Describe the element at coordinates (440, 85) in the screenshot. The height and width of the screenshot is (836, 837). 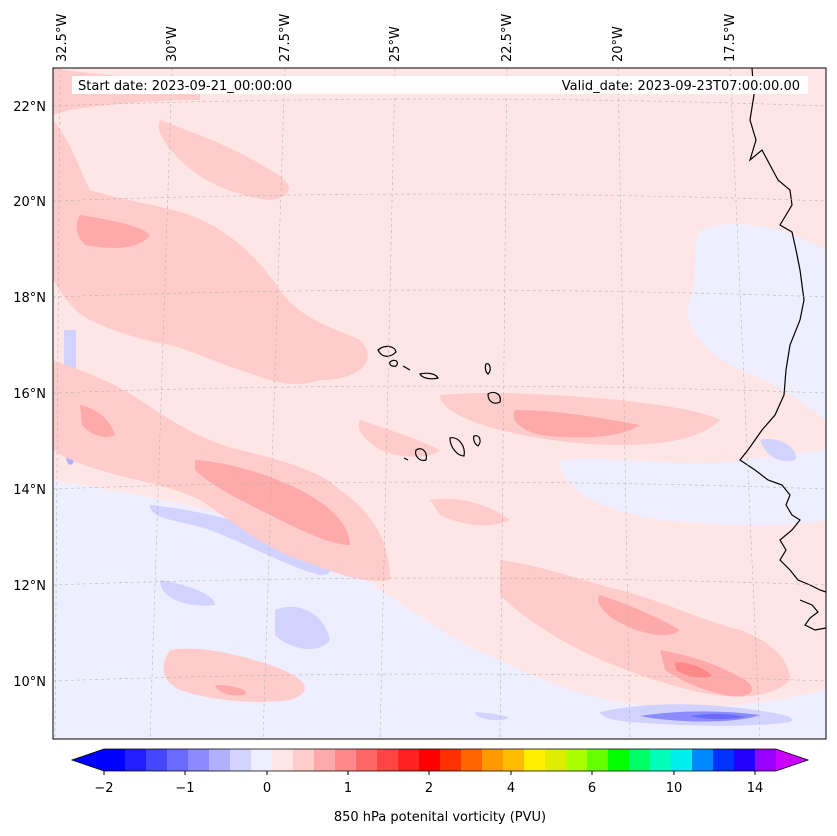
I see `info-banner` at that location.